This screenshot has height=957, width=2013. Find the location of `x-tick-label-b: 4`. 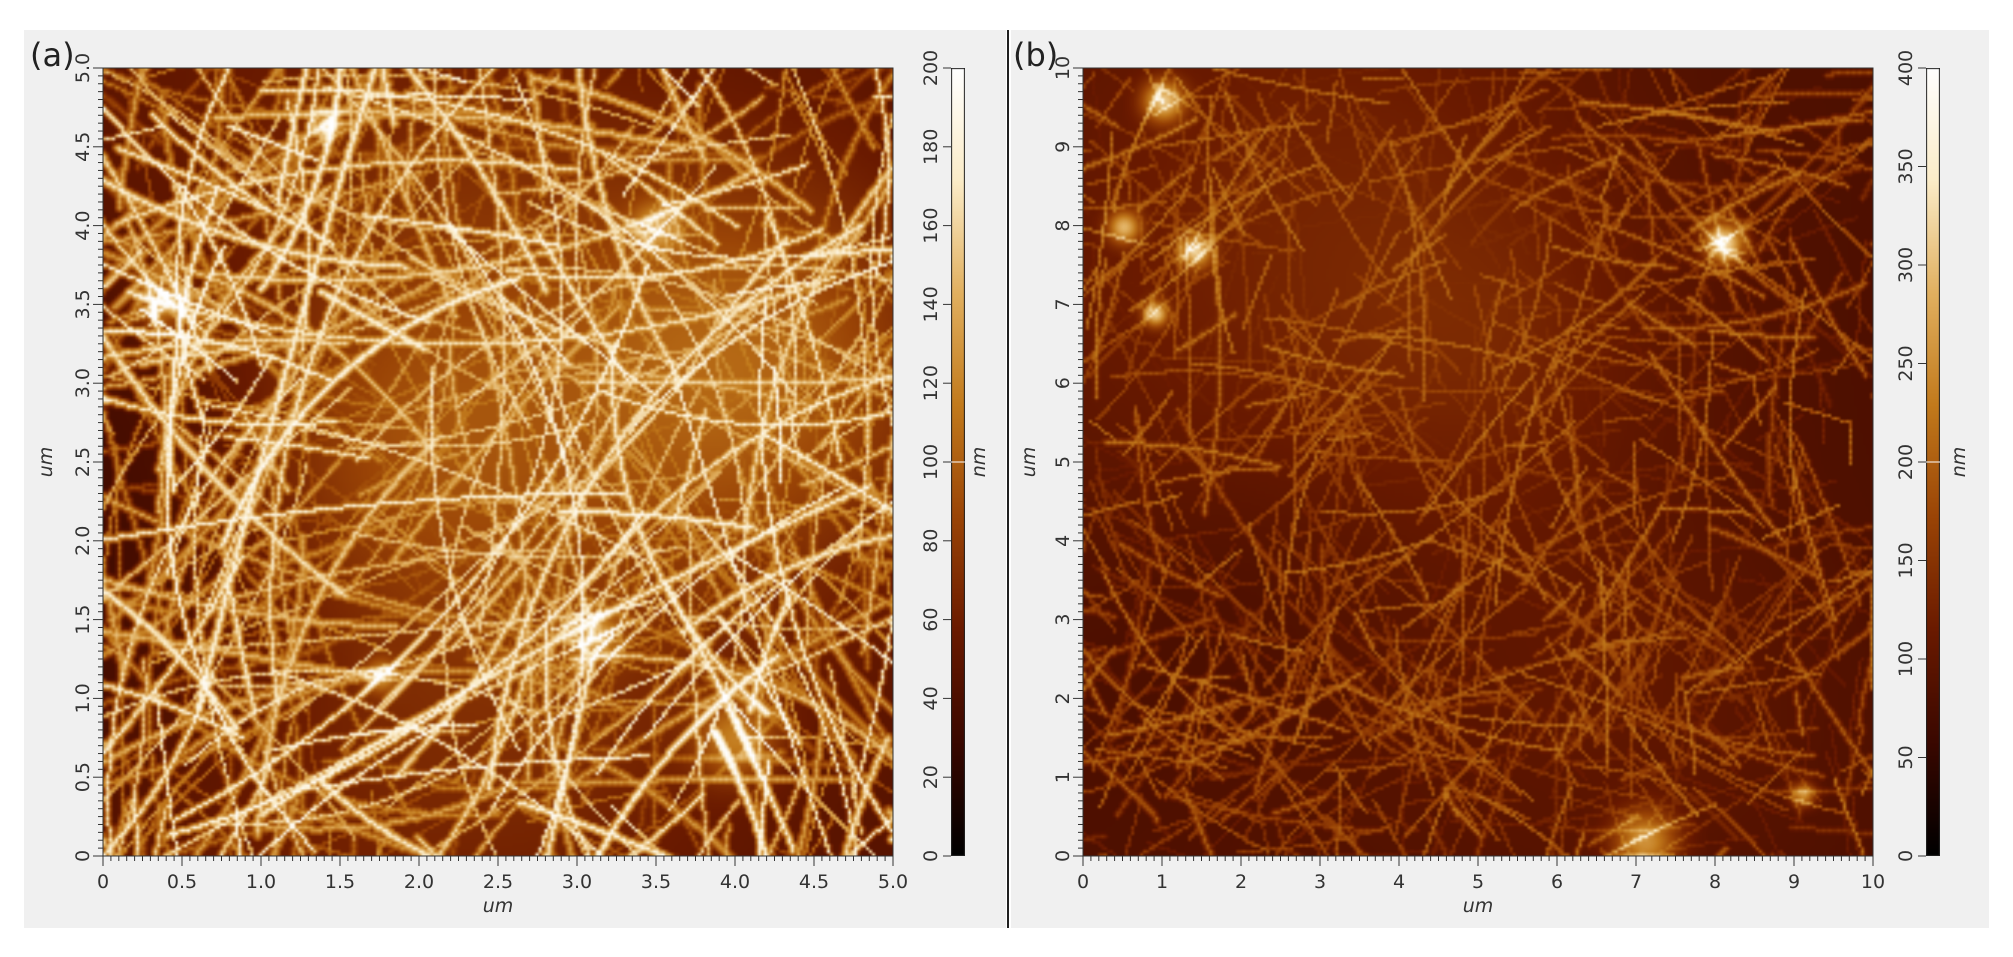

x-tick-label-b: 4 is located at coordinates (1399, 882).